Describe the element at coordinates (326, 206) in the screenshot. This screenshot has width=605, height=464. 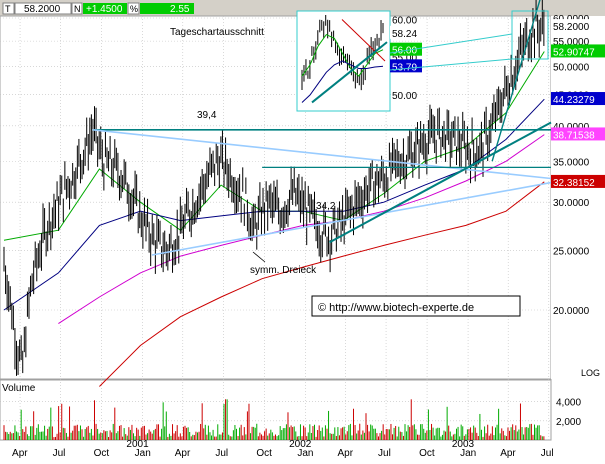
I see `annotation-34-2: 34,2` at that location.